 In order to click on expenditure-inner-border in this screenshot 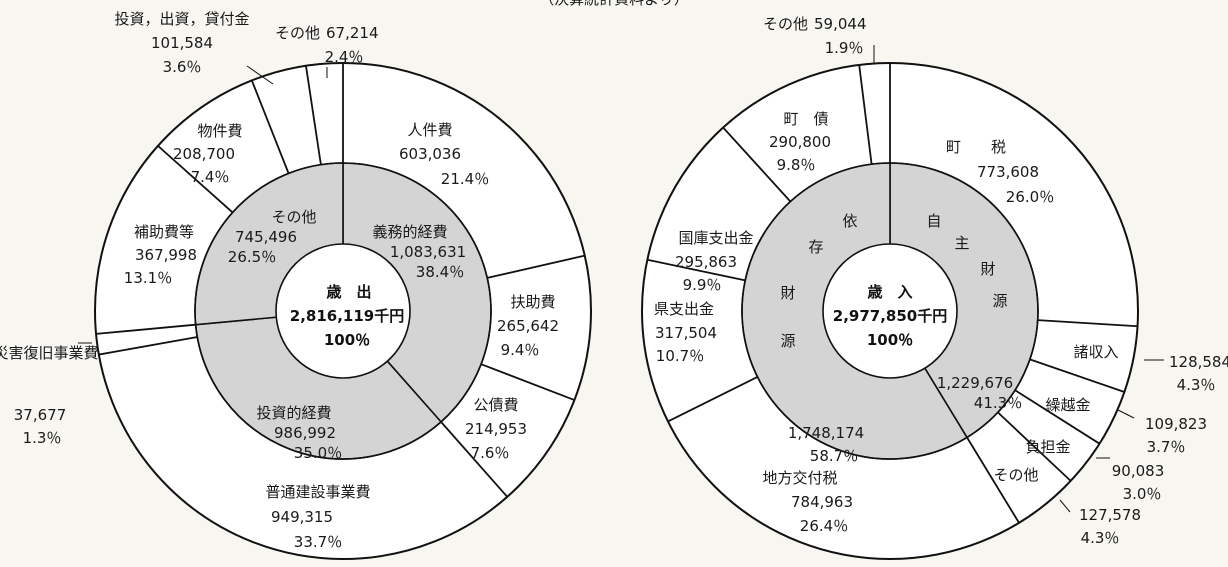, I will do `click(343, 311)`.